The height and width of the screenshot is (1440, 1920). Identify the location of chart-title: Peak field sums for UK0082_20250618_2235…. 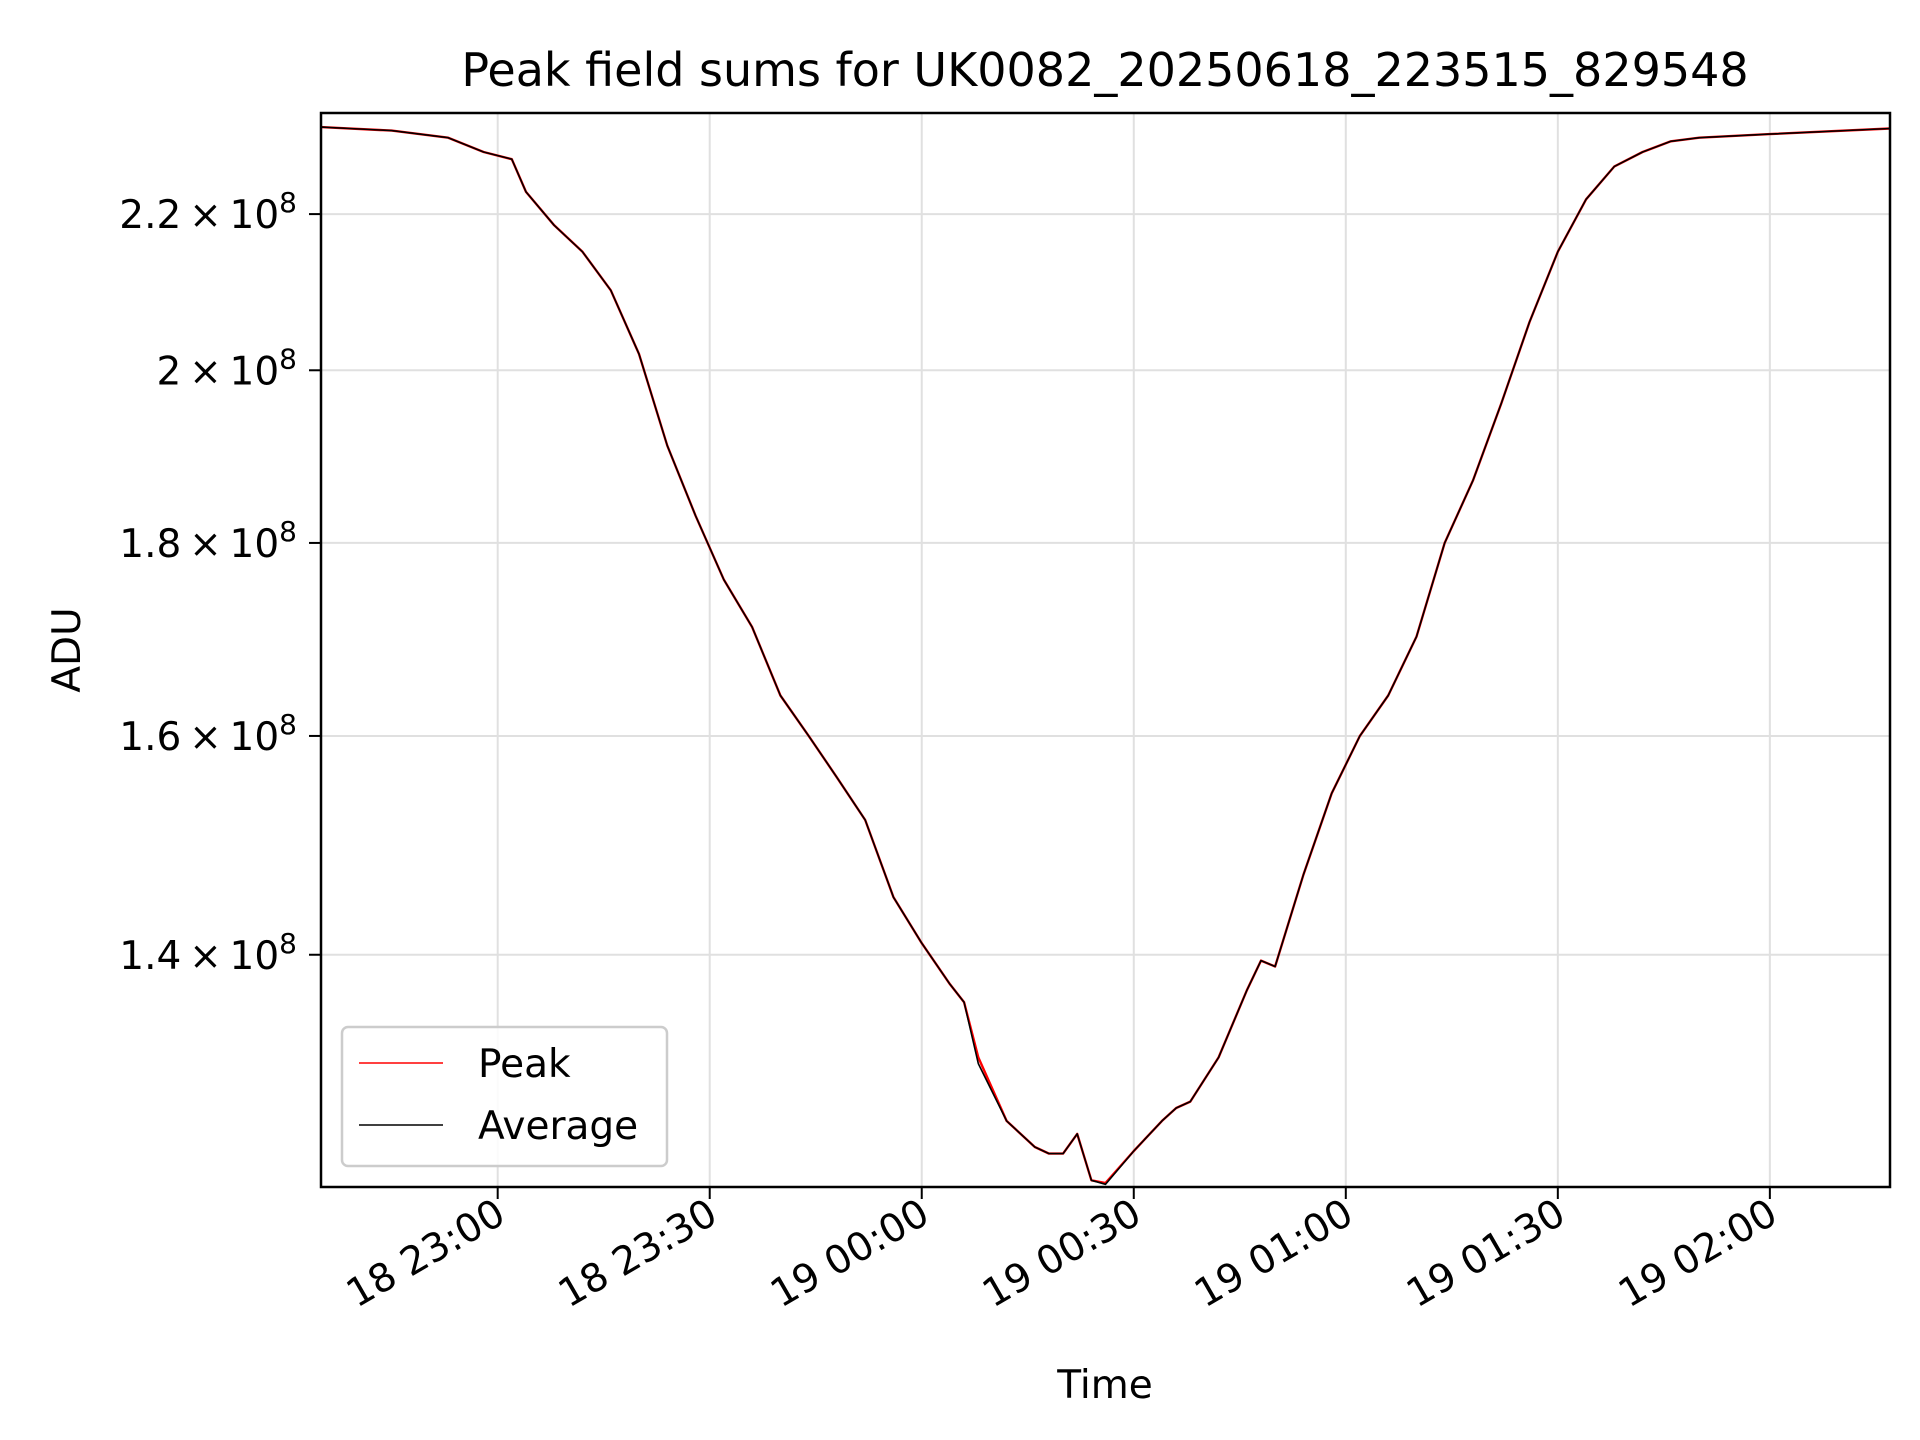
(1104, 70).